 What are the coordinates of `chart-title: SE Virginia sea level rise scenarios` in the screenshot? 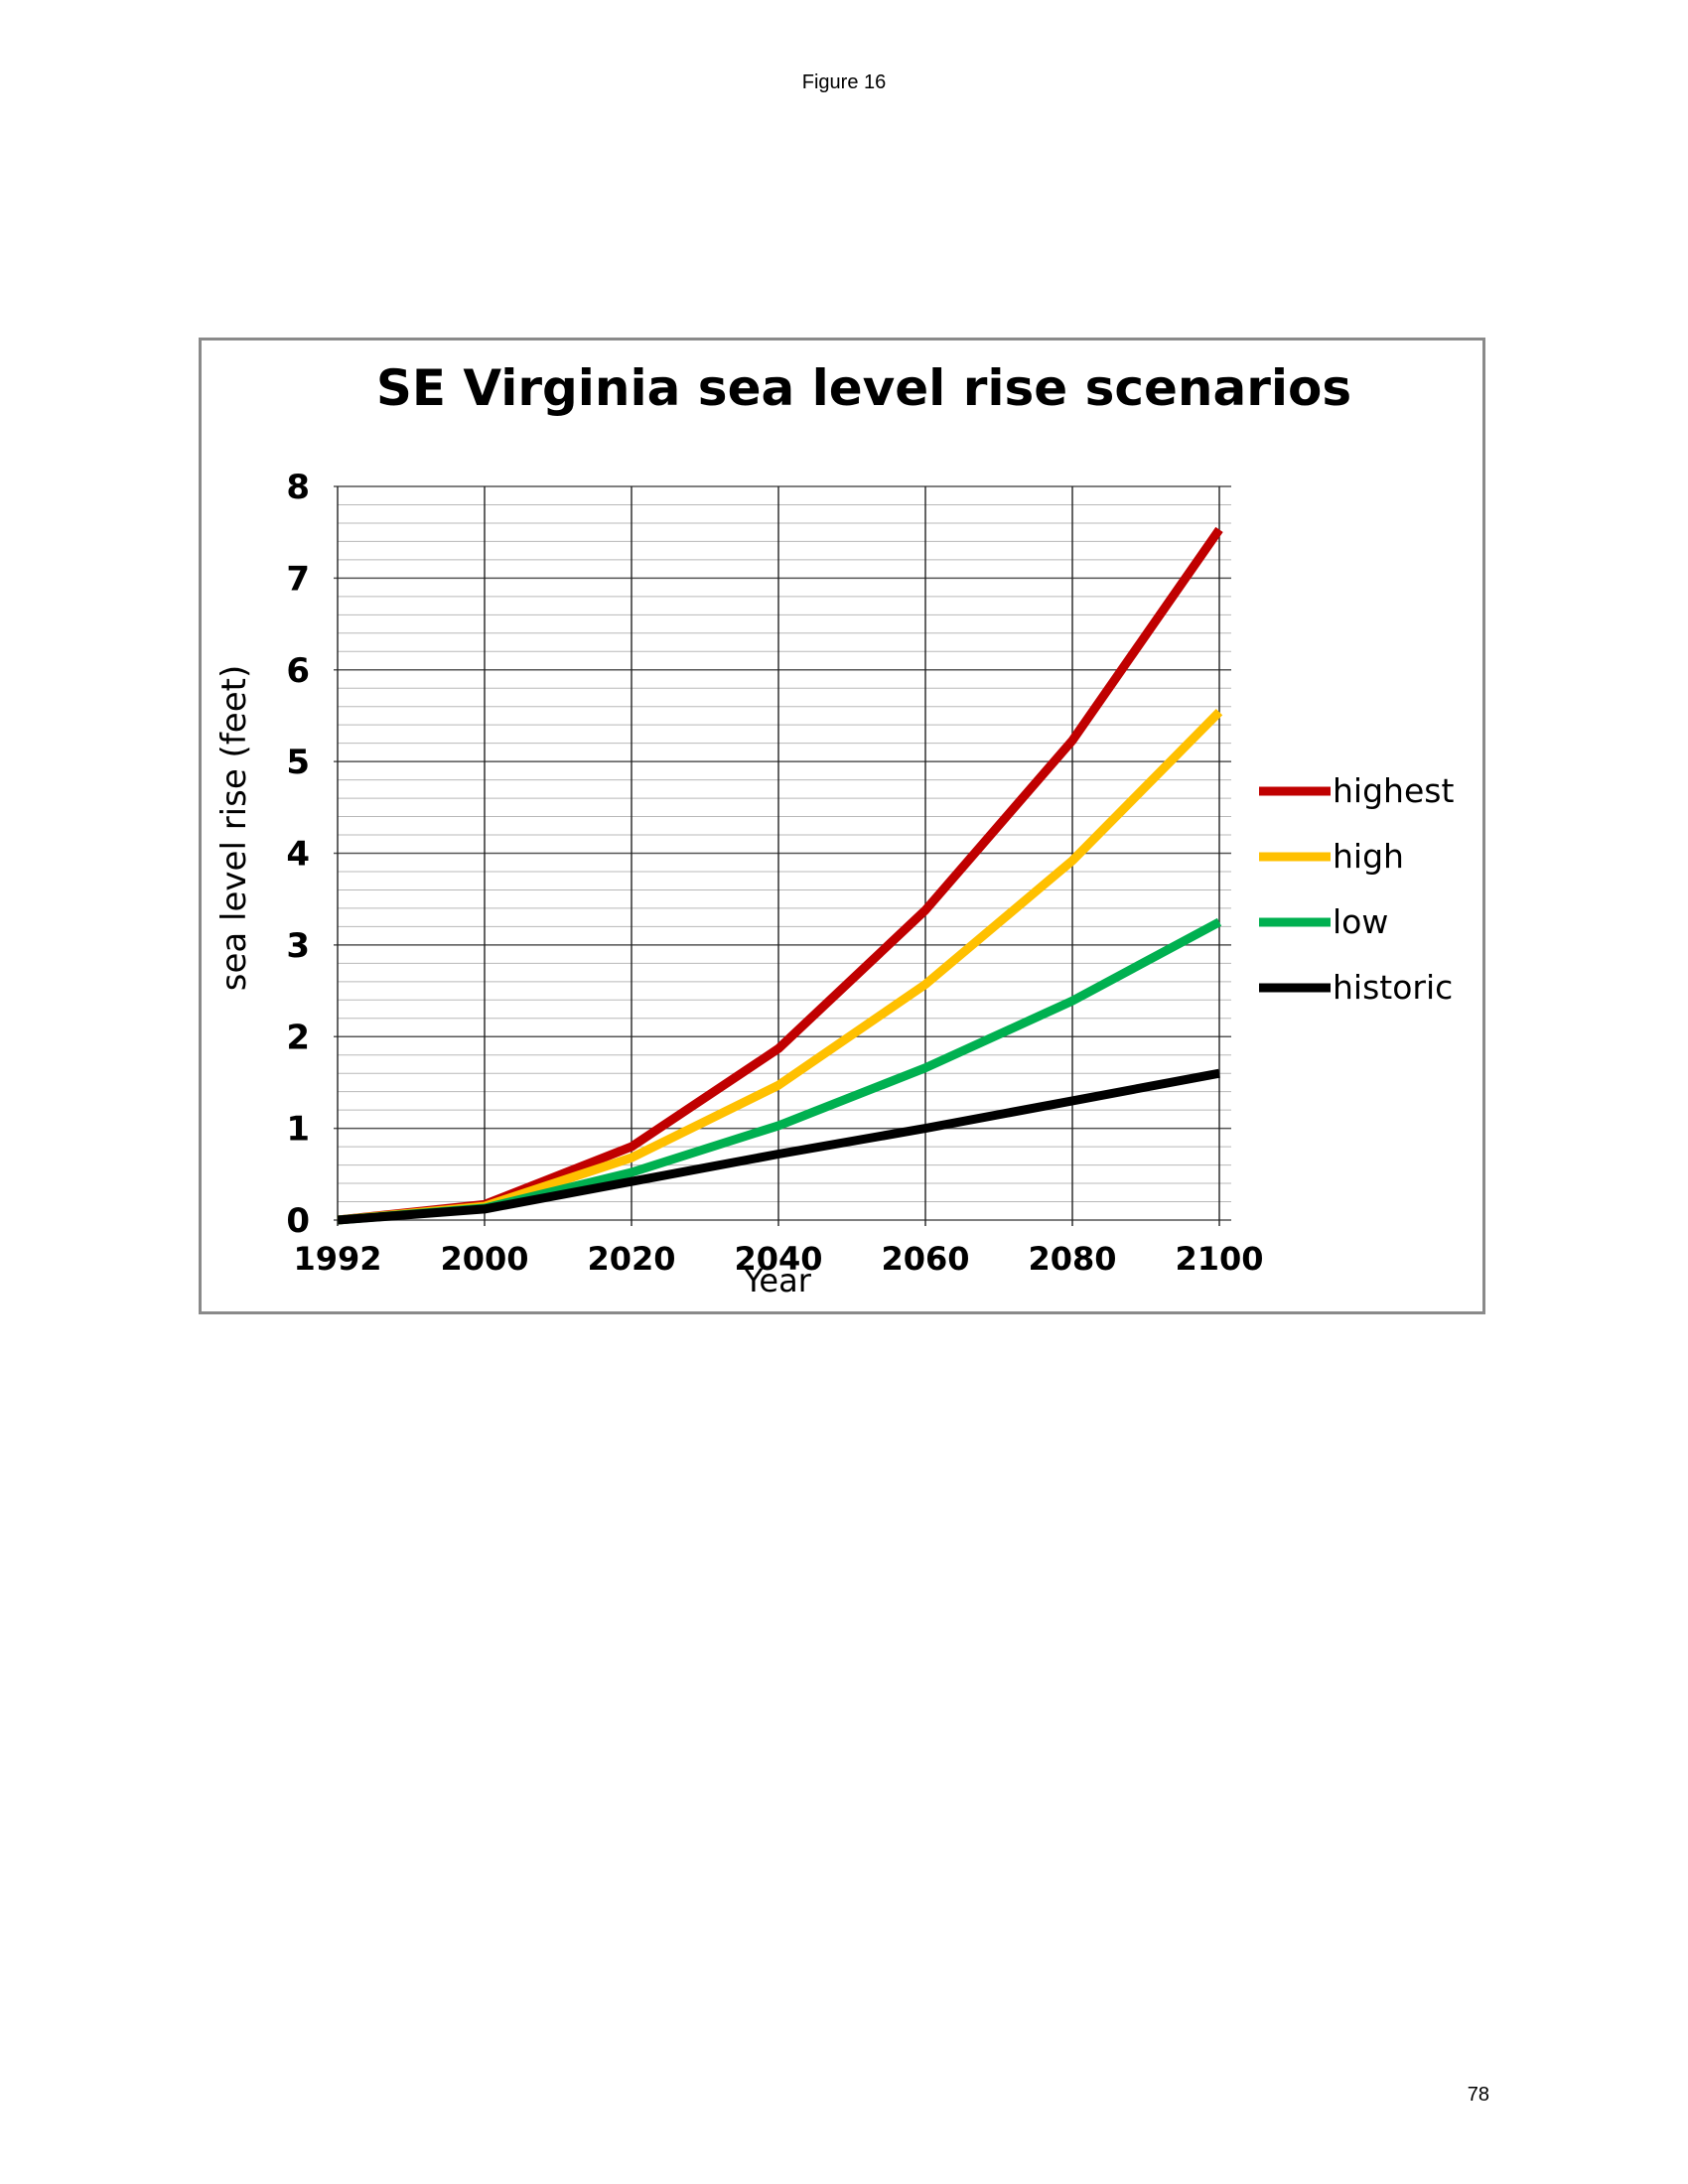 It's located at (863, 388).